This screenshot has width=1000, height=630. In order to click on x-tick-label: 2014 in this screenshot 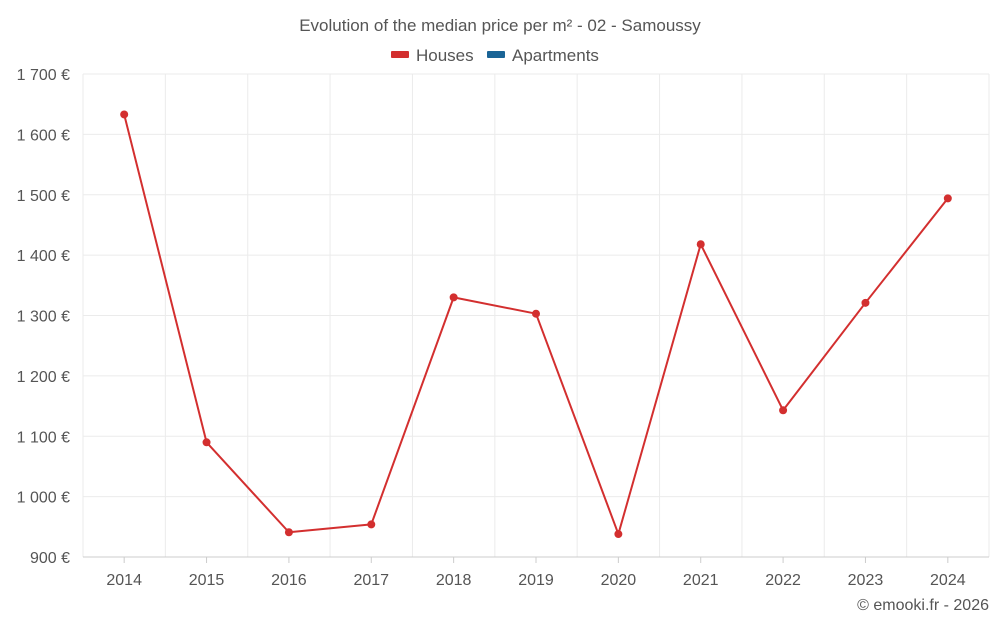, I will do `click(124, 580)`.